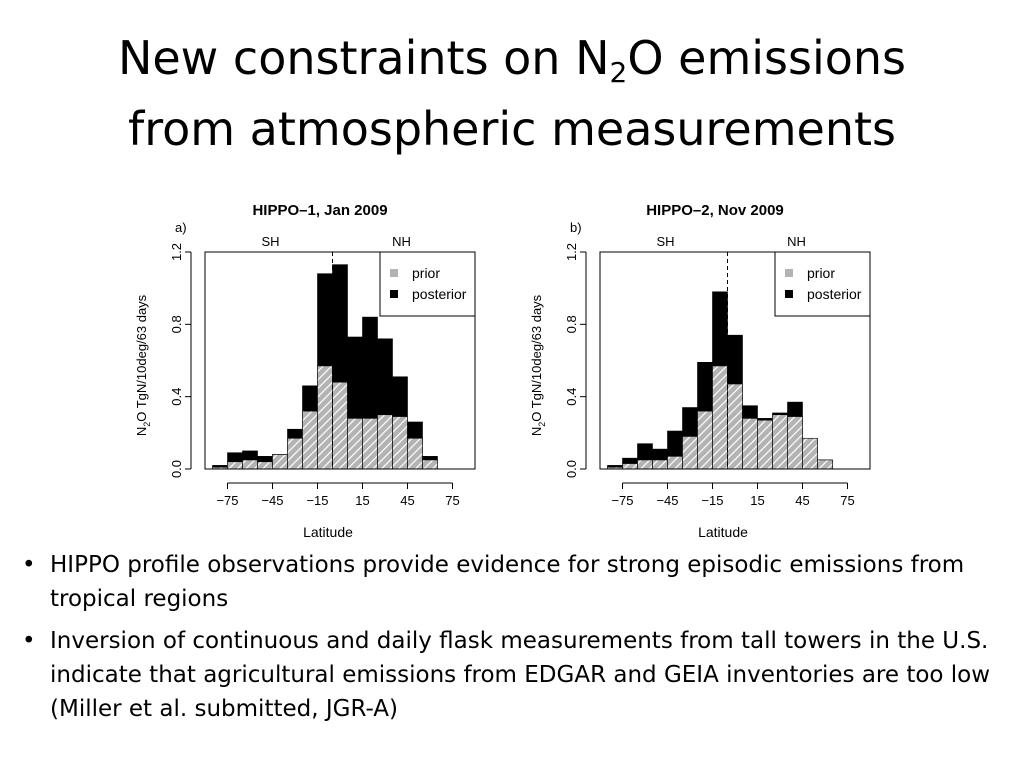 Image resolution: width=1024 pixels, height=768 pixels. What do you see at coordinates (576, 227) in the screenshot?
I see `panel-label: b)` at bounding box center [576, 227].